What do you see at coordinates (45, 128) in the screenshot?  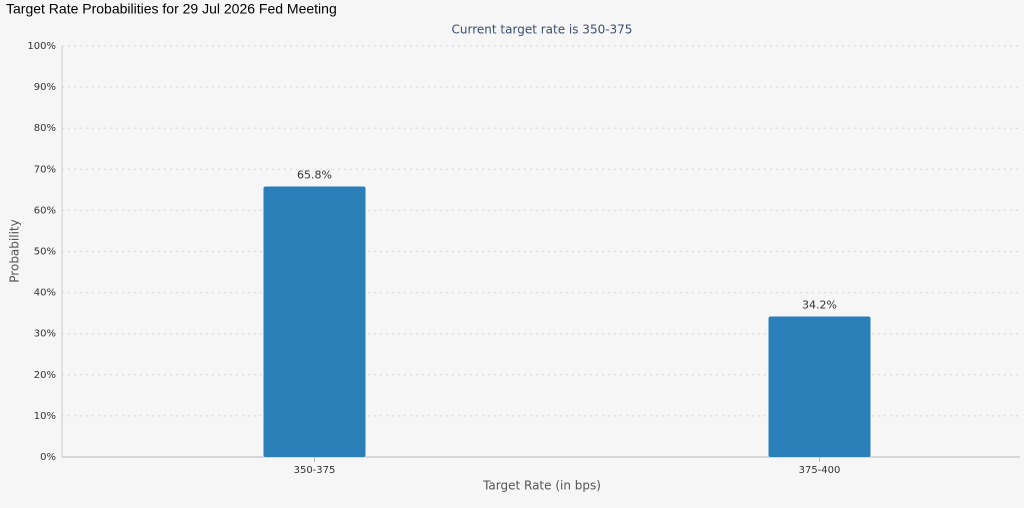 I see `y-tick-label: 80%` at bounding box center [45, 128].